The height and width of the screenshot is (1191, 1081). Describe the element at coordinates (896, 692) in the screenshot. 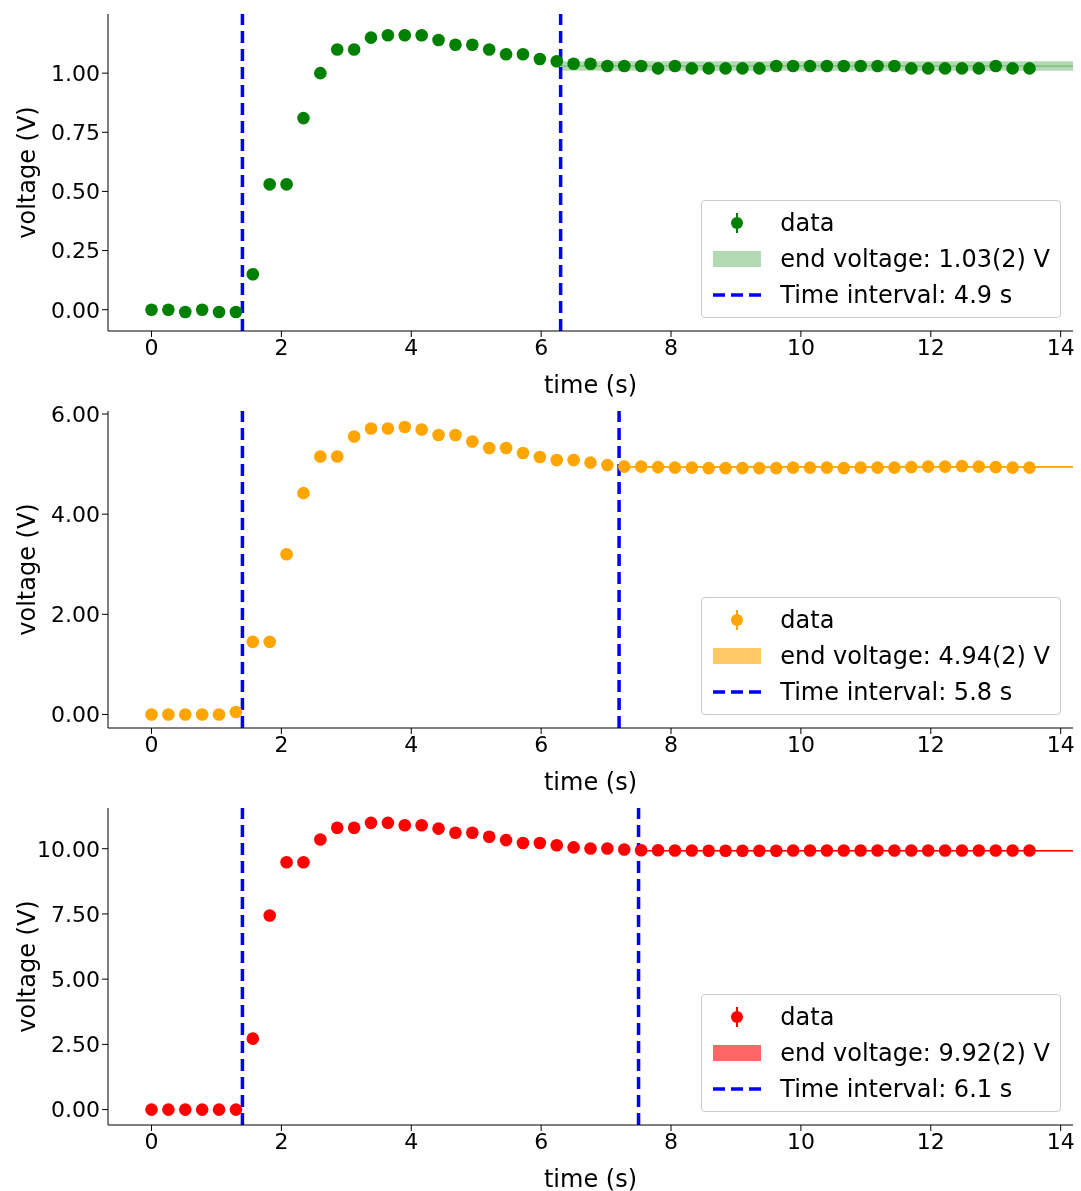

I see `annotation: Time interval: 5.8 s` at that location.